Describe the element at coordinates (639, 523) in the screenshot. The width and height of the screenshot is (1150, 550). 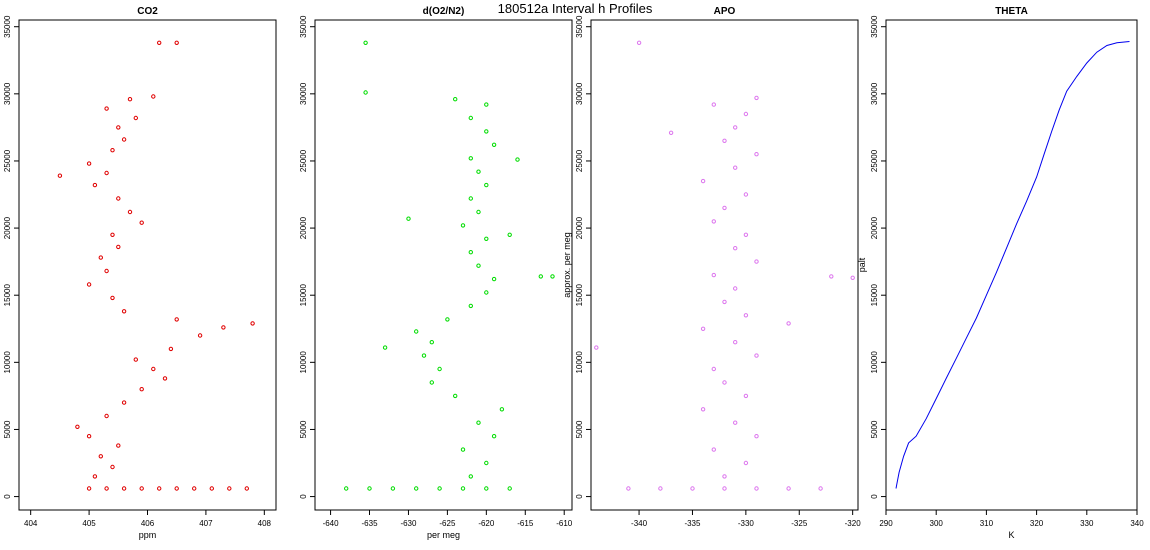
I see `x-tick-label: -340` at that location.